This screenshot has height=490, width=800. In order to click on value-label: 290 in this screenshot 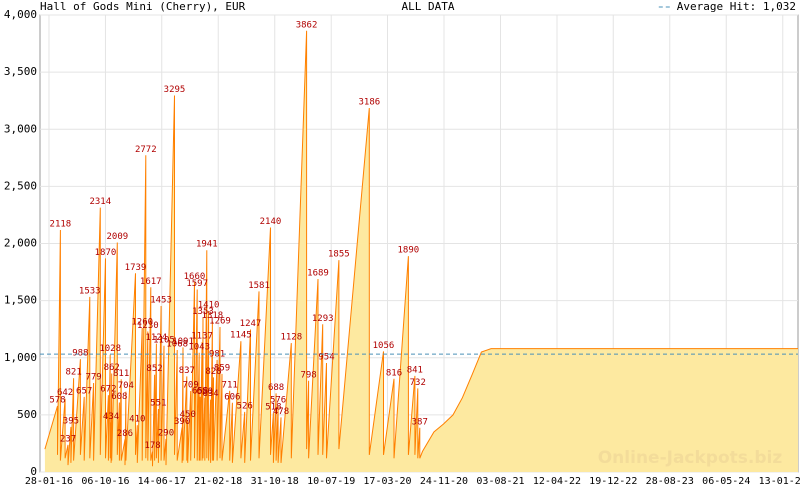, I will do `click(166, 433)`.